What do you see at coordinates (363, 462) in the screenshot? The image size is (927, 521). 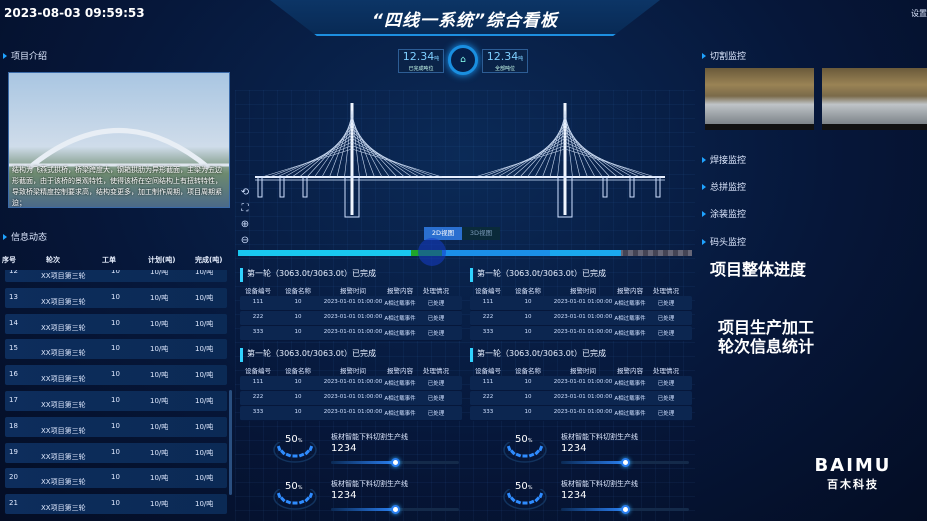 I see `slider-fill` at bounding box center [363, 462].